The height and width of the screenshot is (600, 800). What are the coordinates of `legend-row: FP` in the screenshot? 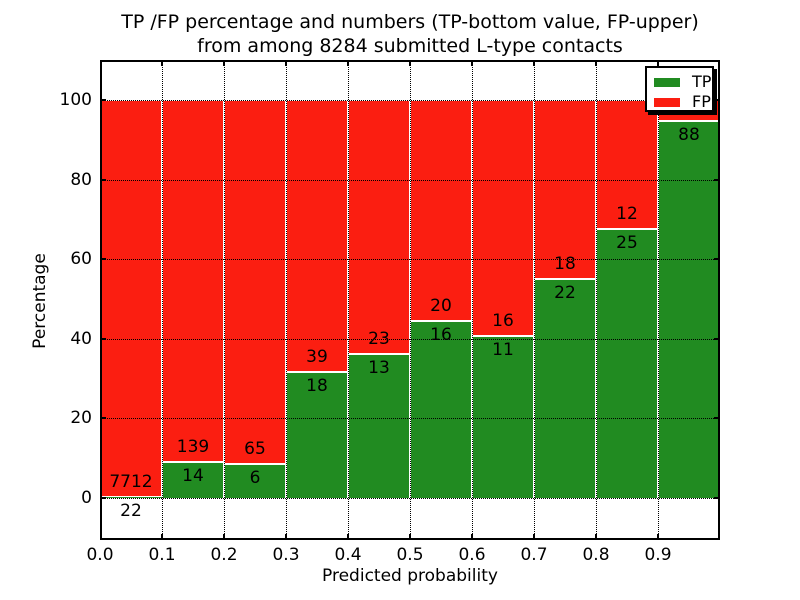 It's located at (679, 102).